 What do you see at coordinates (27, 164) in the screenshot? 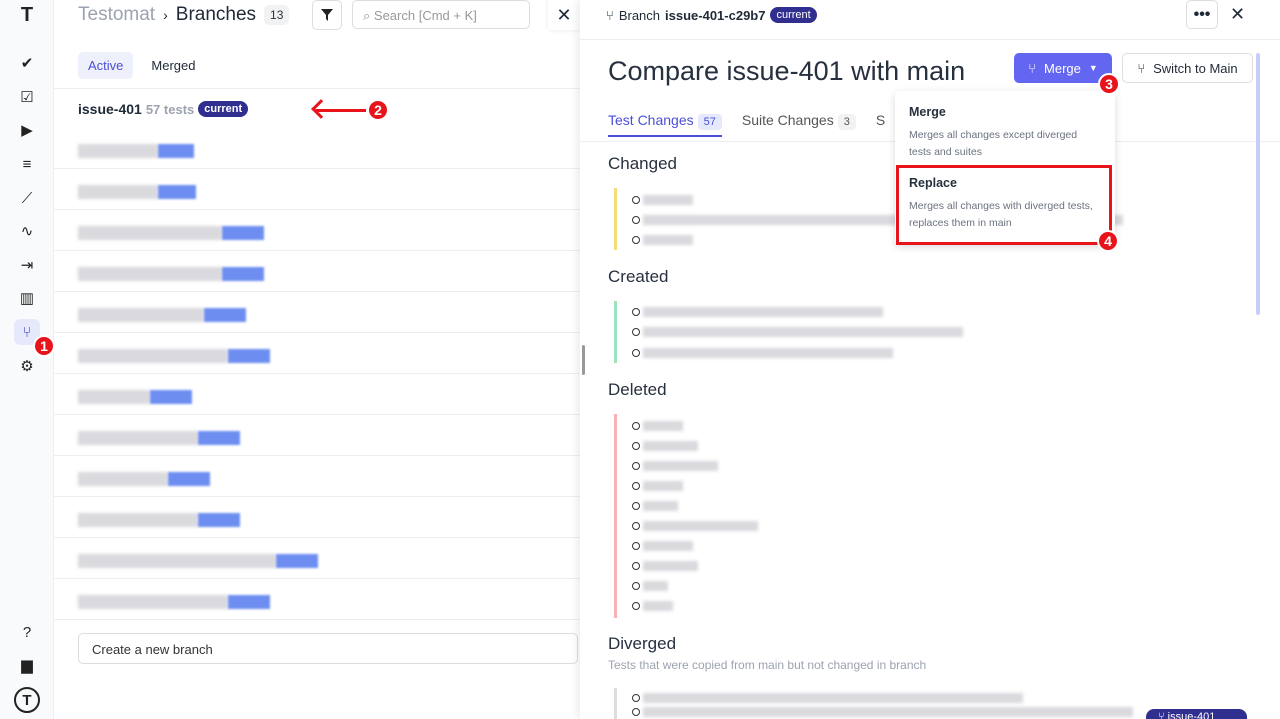
I see `list-check-icon: ≡` at bounding box center [27, 164].